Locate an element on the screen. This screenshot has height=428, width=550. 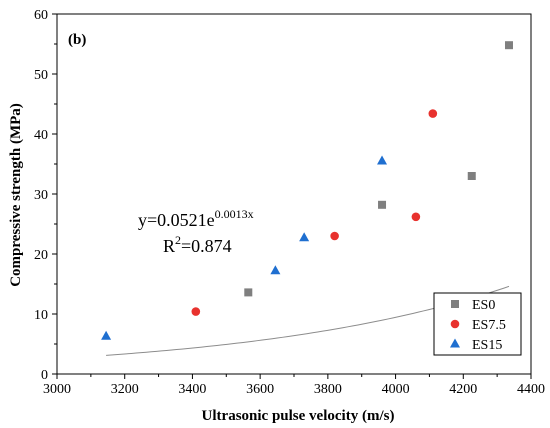
x-tick-label: 3000 is located at coordinates (57, 389).